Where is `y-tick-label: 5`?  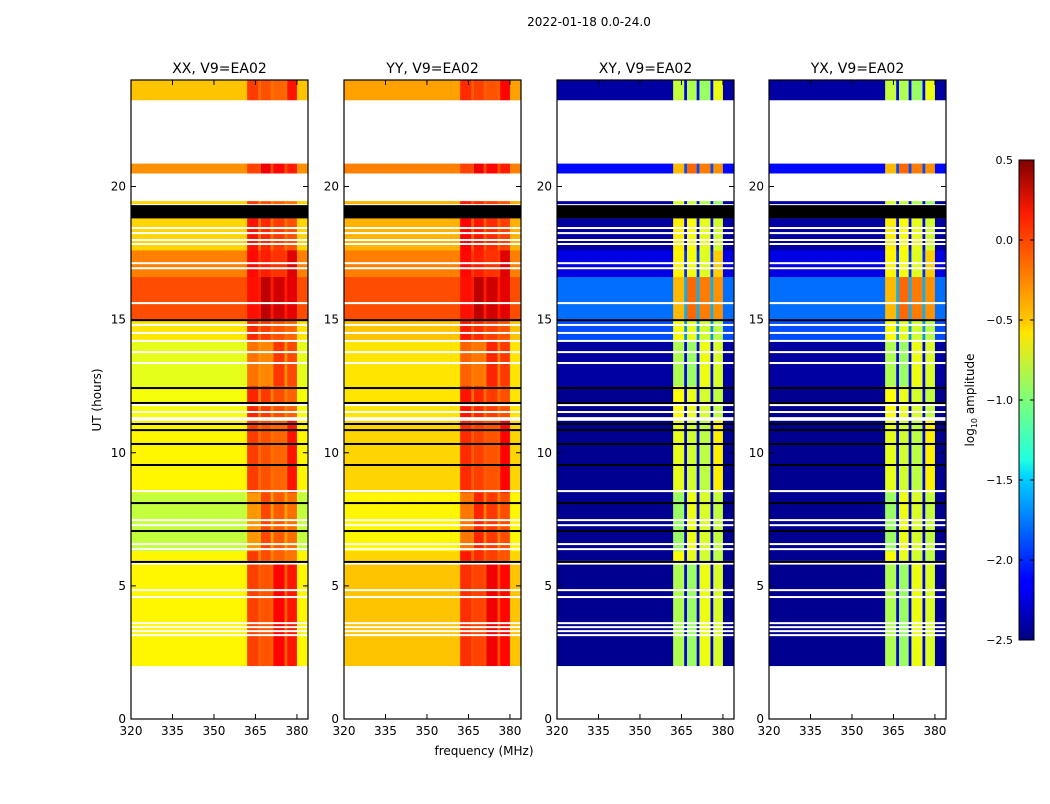 y-tick-label: 5 is located at coordinates (122, 586).